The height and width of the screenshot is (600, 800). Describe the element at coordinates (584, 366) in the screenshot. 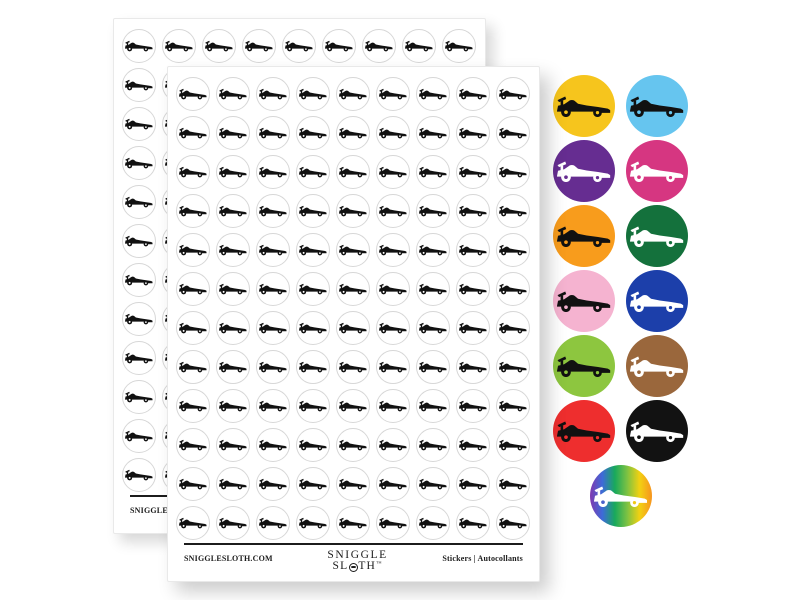

I see `sticker-variant-light-green` at that location.